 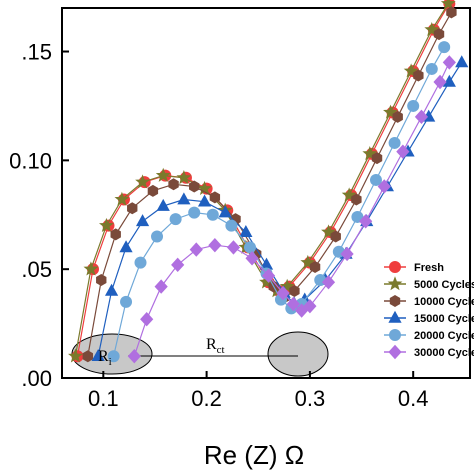 I want to click on legend-label: 20000 Cycles, so click(x=444, y=336).